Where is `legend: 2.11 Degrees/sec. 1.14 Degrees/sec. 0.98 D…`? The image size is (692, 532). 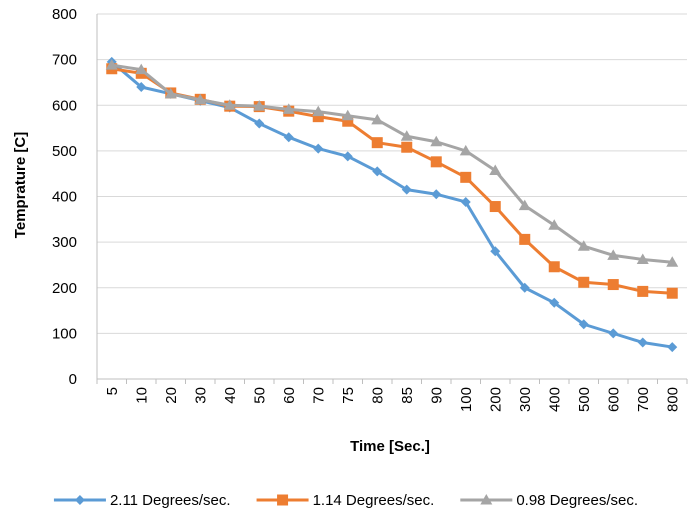
legend: 2.11 Degrees/sec. 1.14 Degrees/sec. 0.98 D… is located at coordinates (345, 500).